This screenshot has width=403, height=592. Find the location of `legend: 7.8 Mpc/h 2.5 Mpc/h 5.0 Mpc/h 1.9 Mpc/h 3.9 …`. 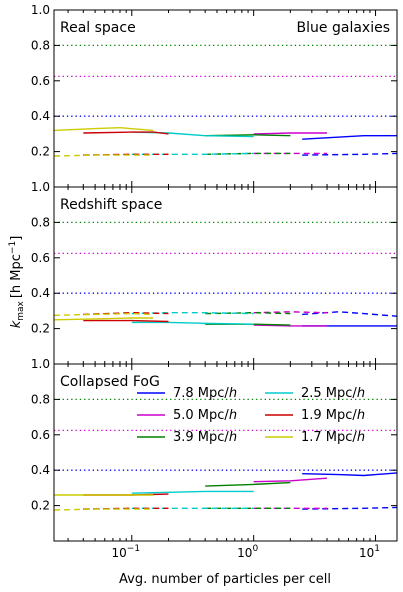

legend: 7.8 Mpc/h 2.5 Mpc/h 5.0 Mpc/h 1.9 Mpc/h 3.9 … is located at coordinates (251, 415).